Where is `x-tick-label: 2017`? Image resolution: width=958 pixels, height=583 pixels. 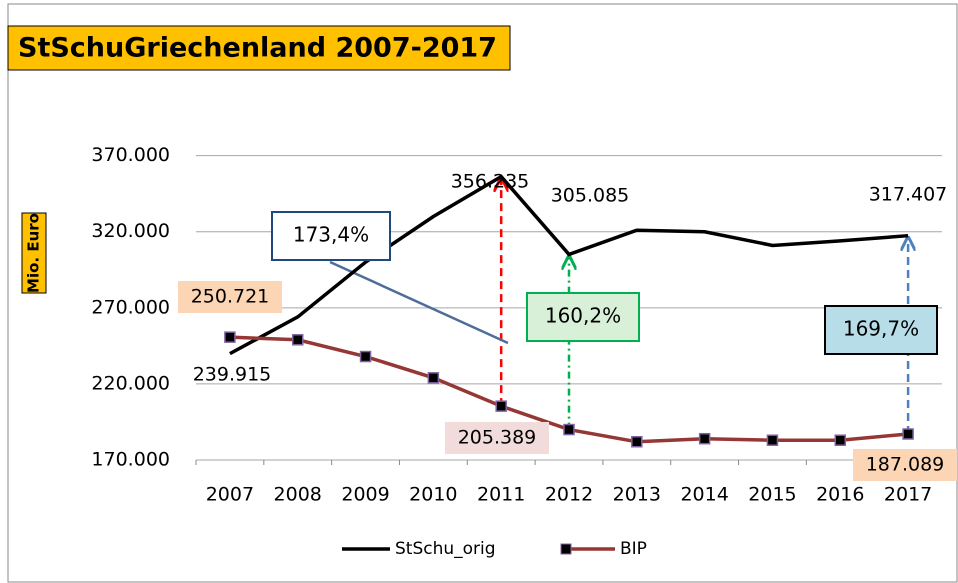 x-tick-label: 2017 is located at coordinates (908, 495).